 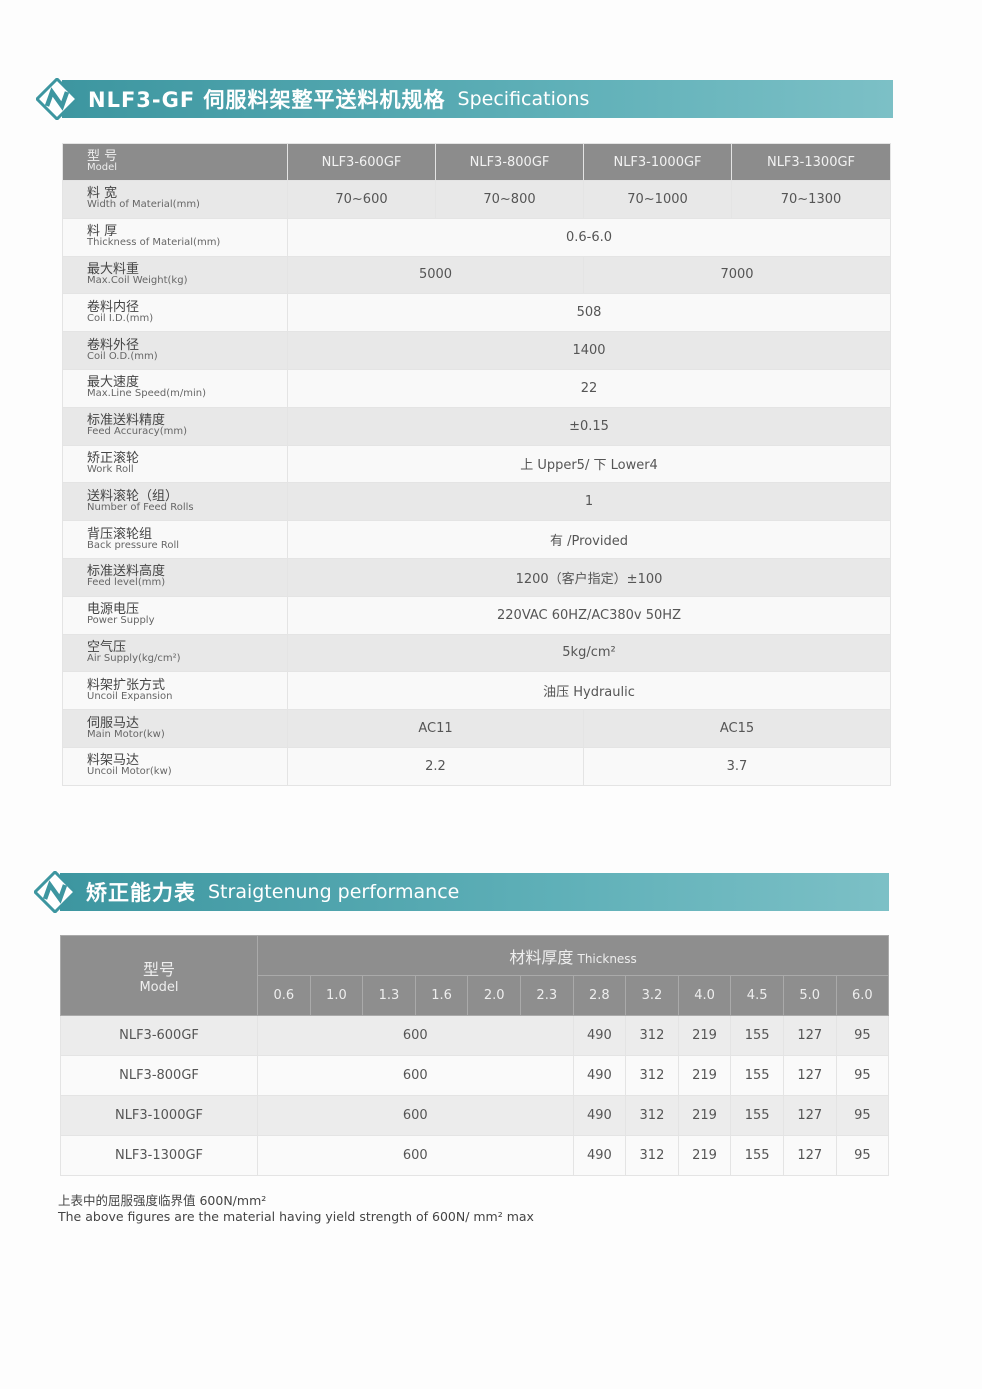 I want to click on cell-value: 5kg/cm², so click(x=589, y=653).